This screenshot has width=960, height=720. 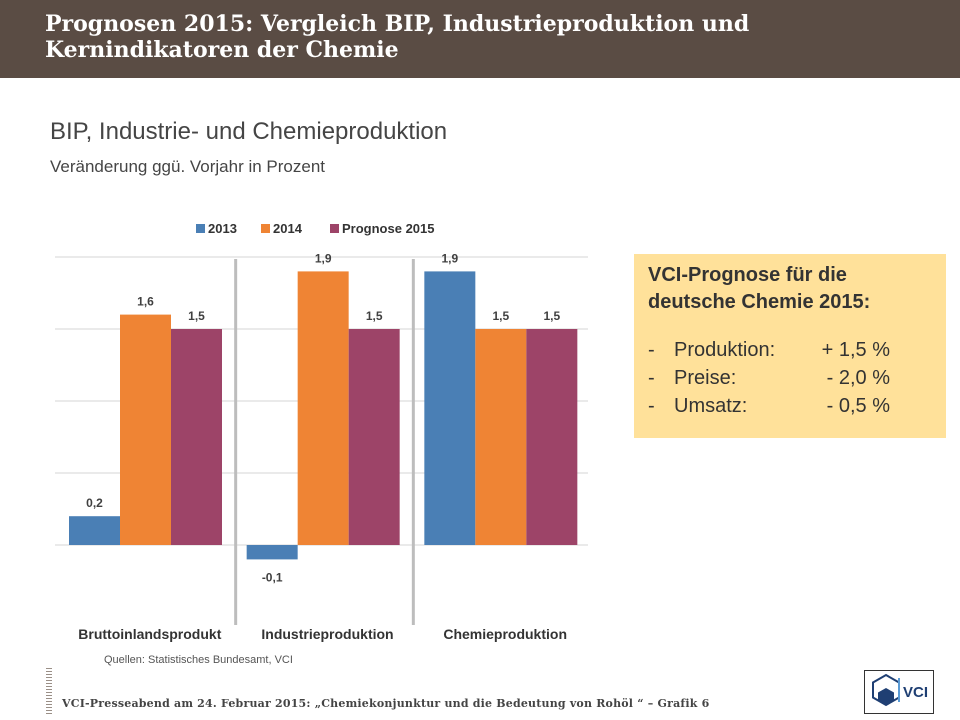 What do you see at coordinates (711, 406) in the screenshot?
I see `forecast-item-name: Umsatz:` at bounding box center [711, 406].